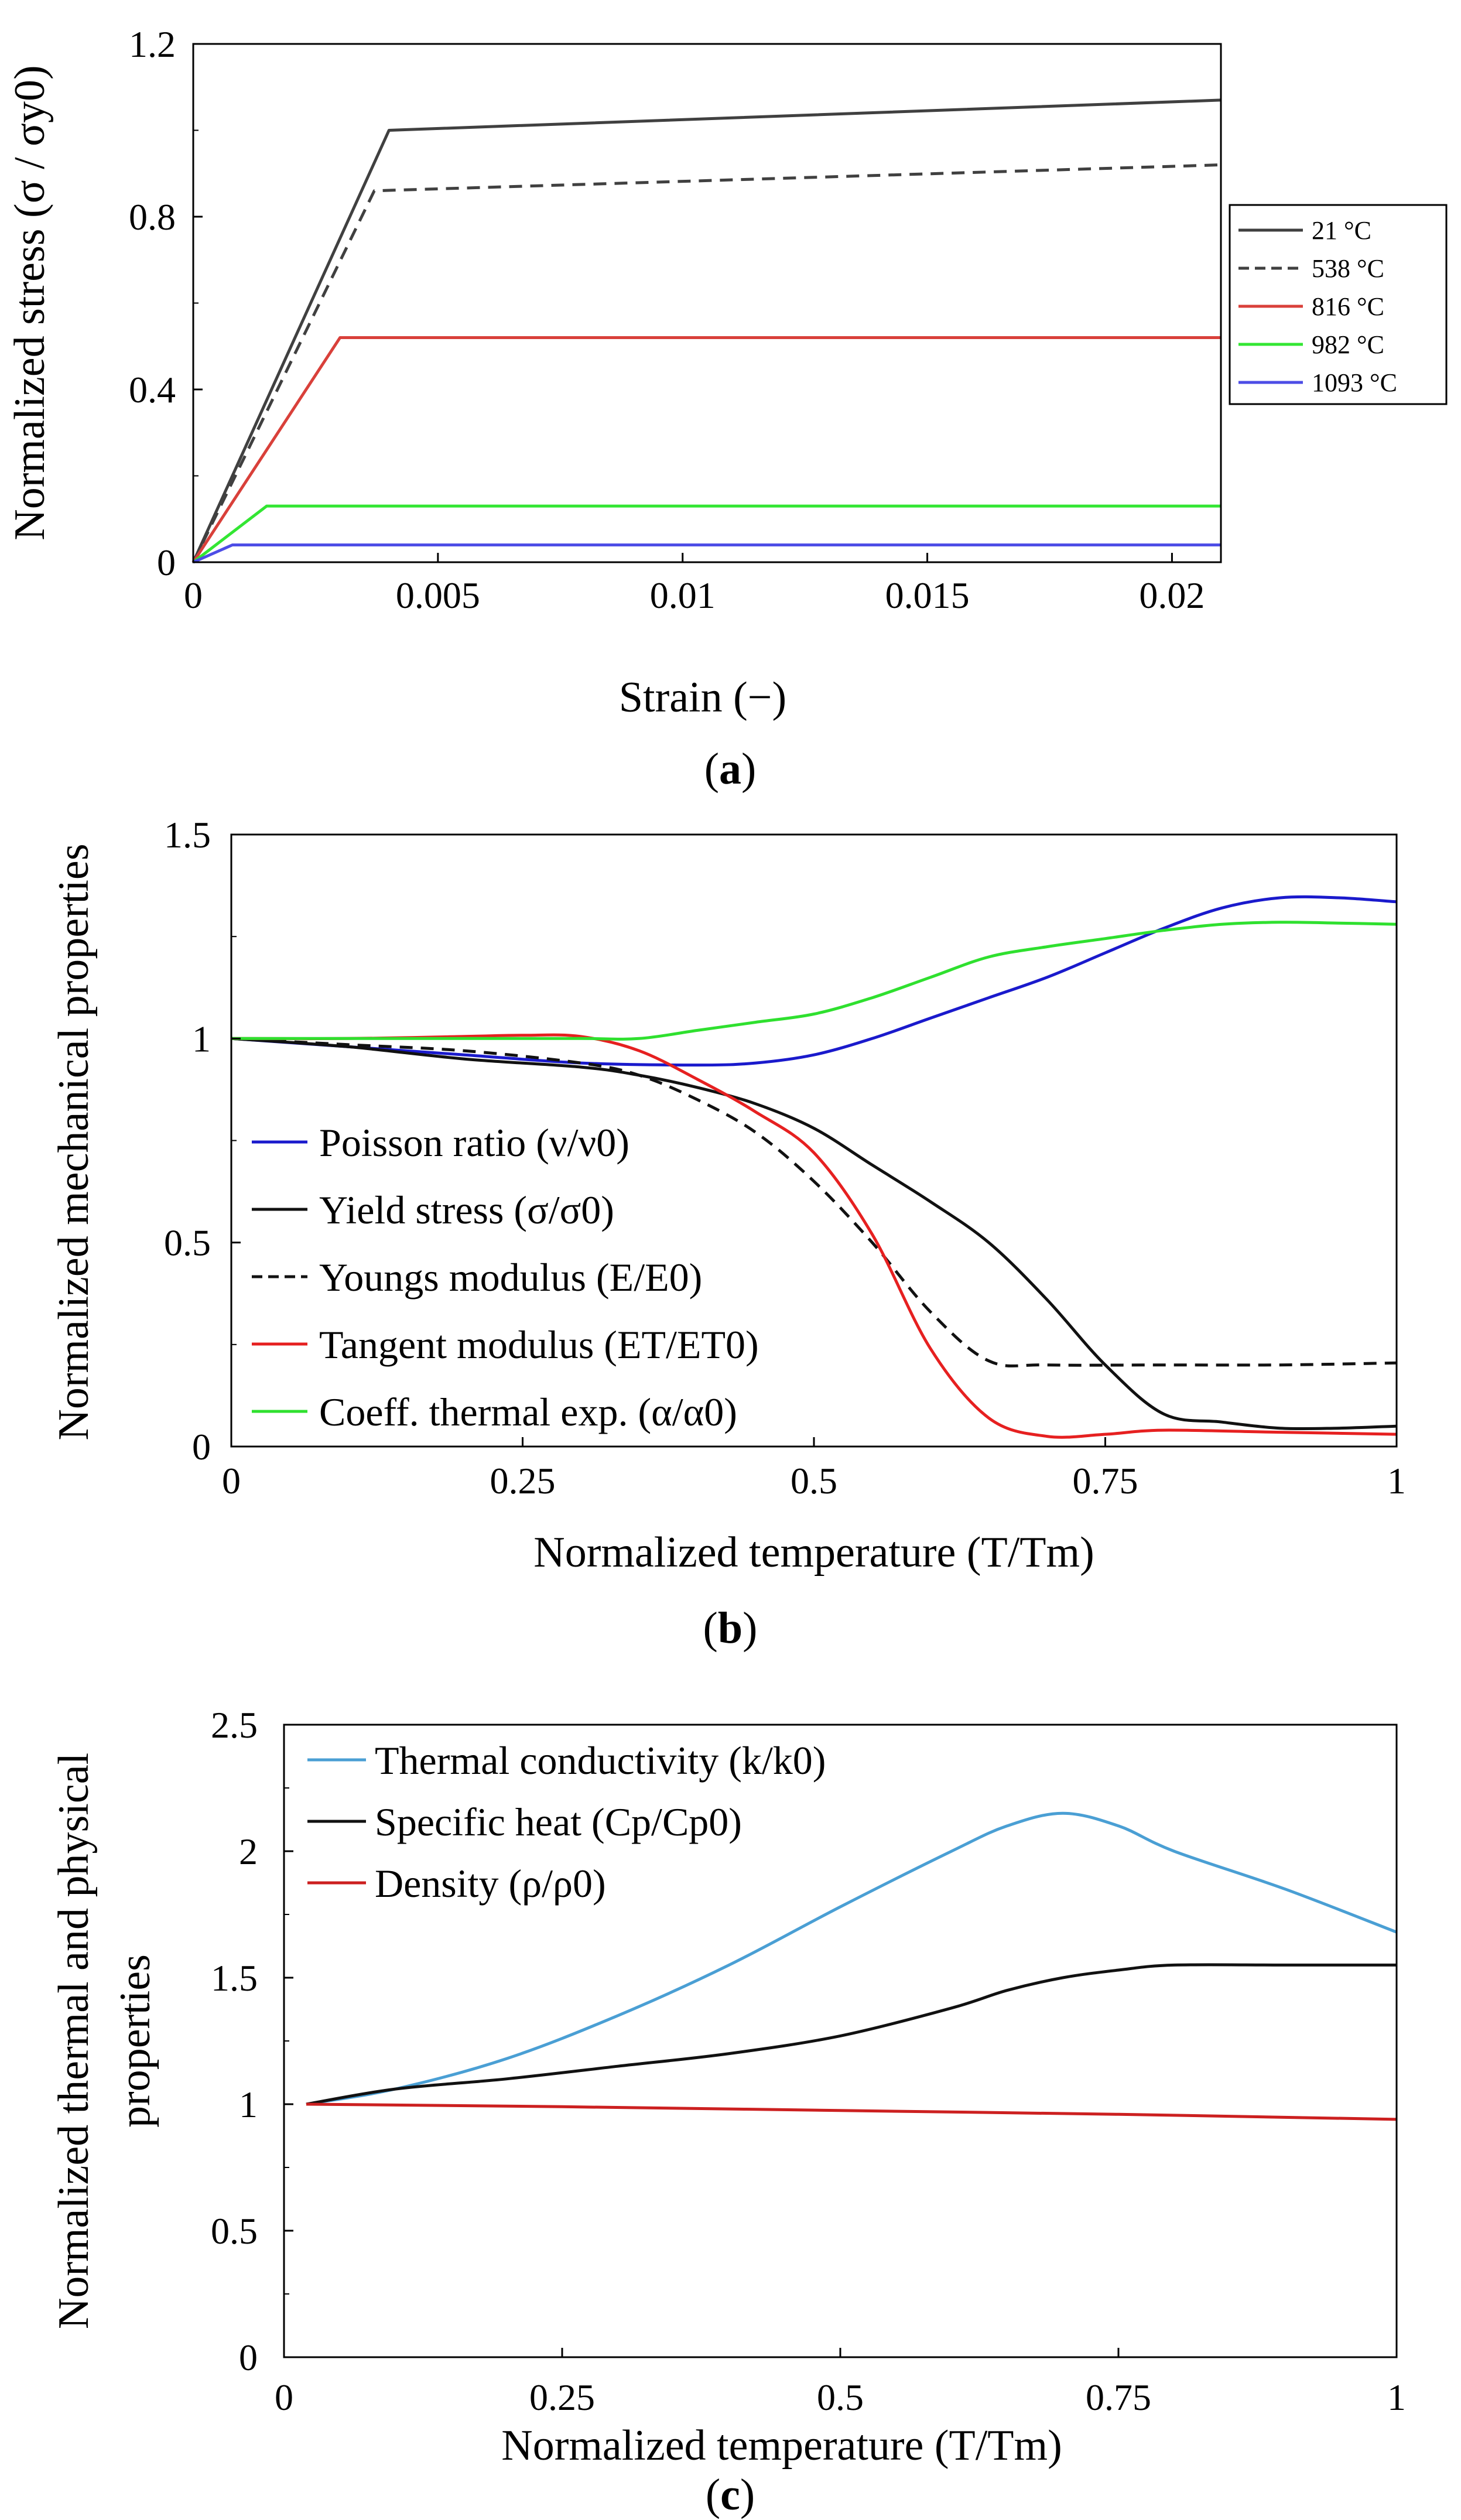  I want to click on chart-c-x-tick-label: 1, so click(1396, 2397).